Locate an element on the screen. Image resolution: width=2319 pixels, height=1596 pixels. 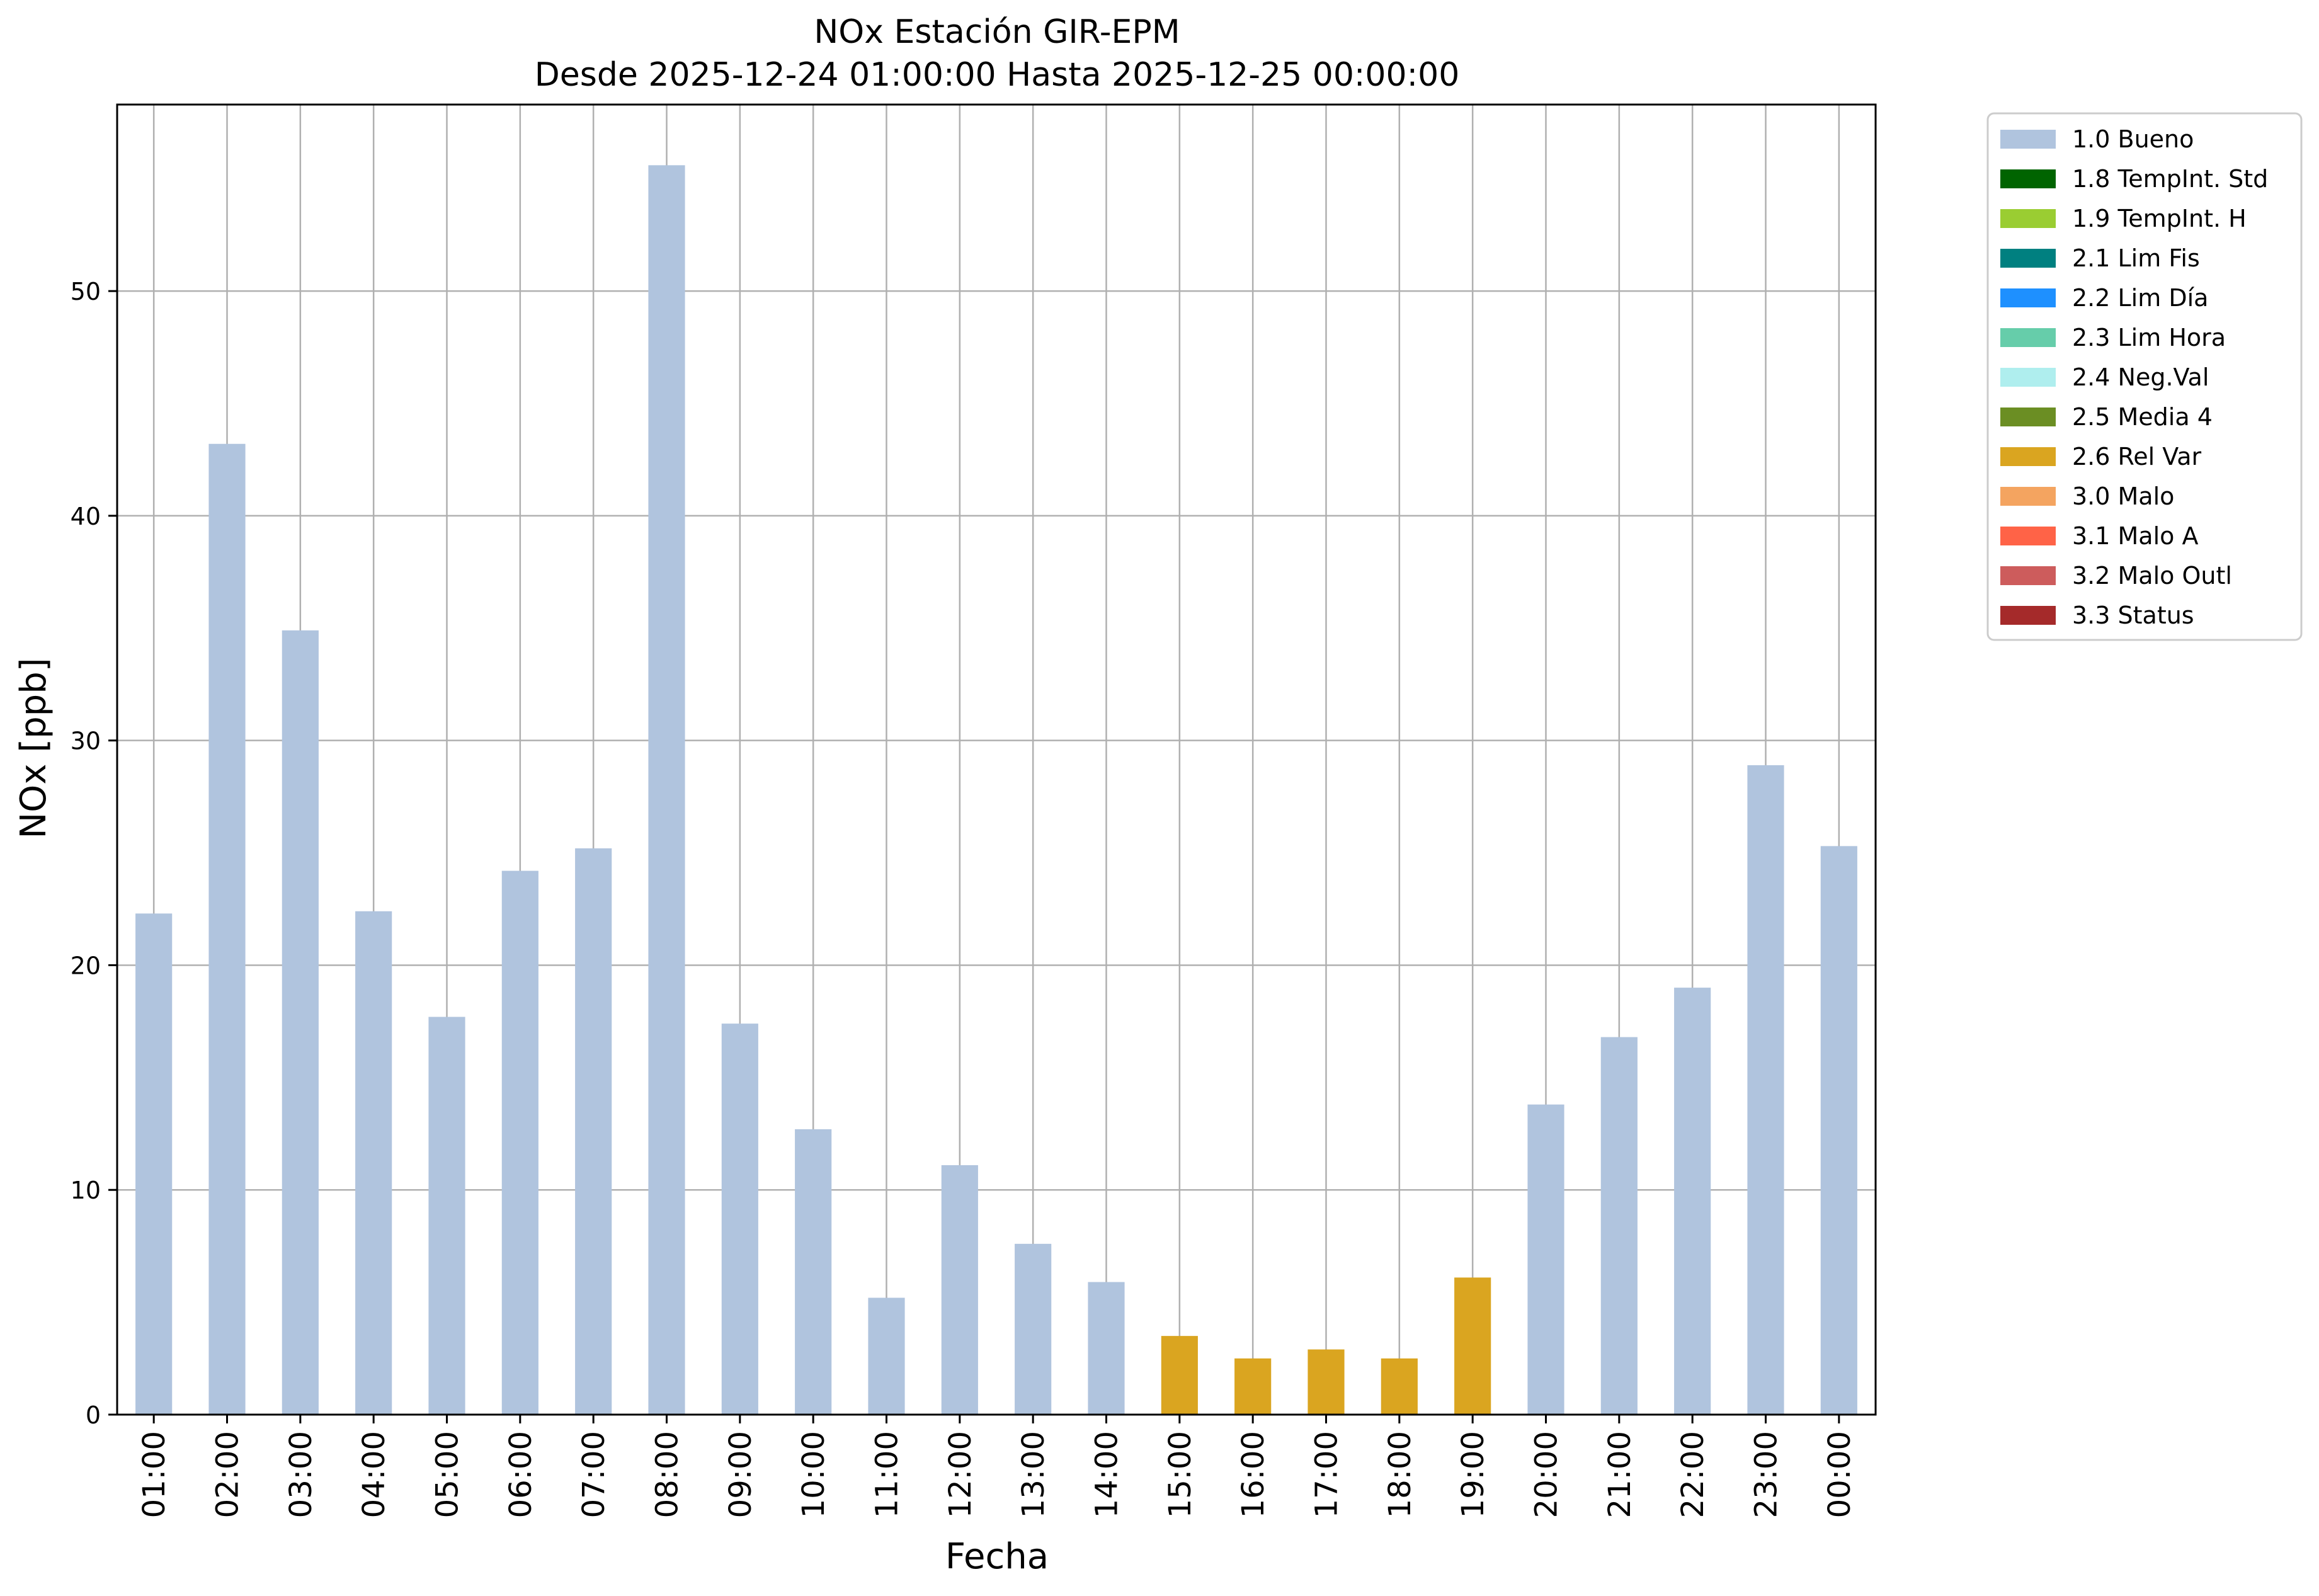
x-tick-label: 10:00 is located at coordinates (813, 1474).